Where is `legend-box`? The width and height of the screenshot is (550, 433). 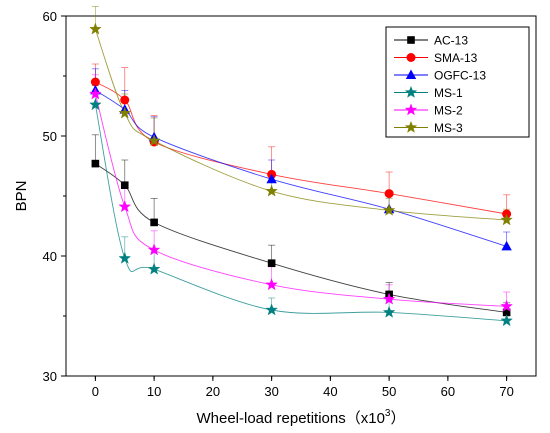
legend-box is located at coordinates (457, 82).